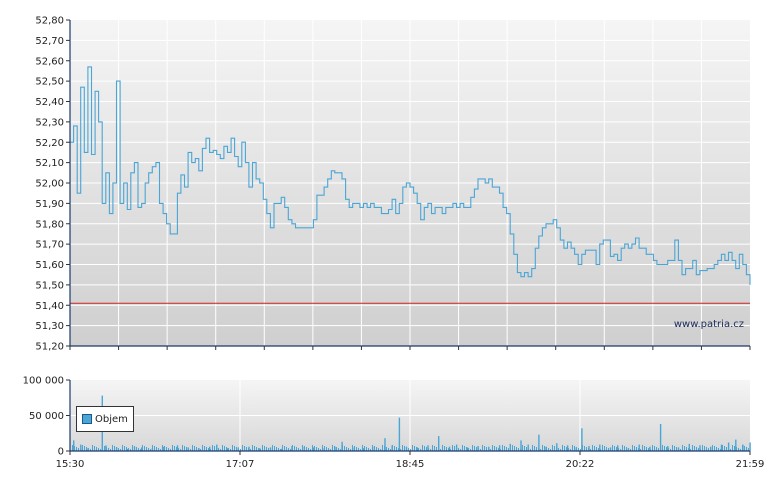  Describe the element at coordinates (49, 204) in the screenshot. I see `price-y-tick-label: 51,90` at that location.